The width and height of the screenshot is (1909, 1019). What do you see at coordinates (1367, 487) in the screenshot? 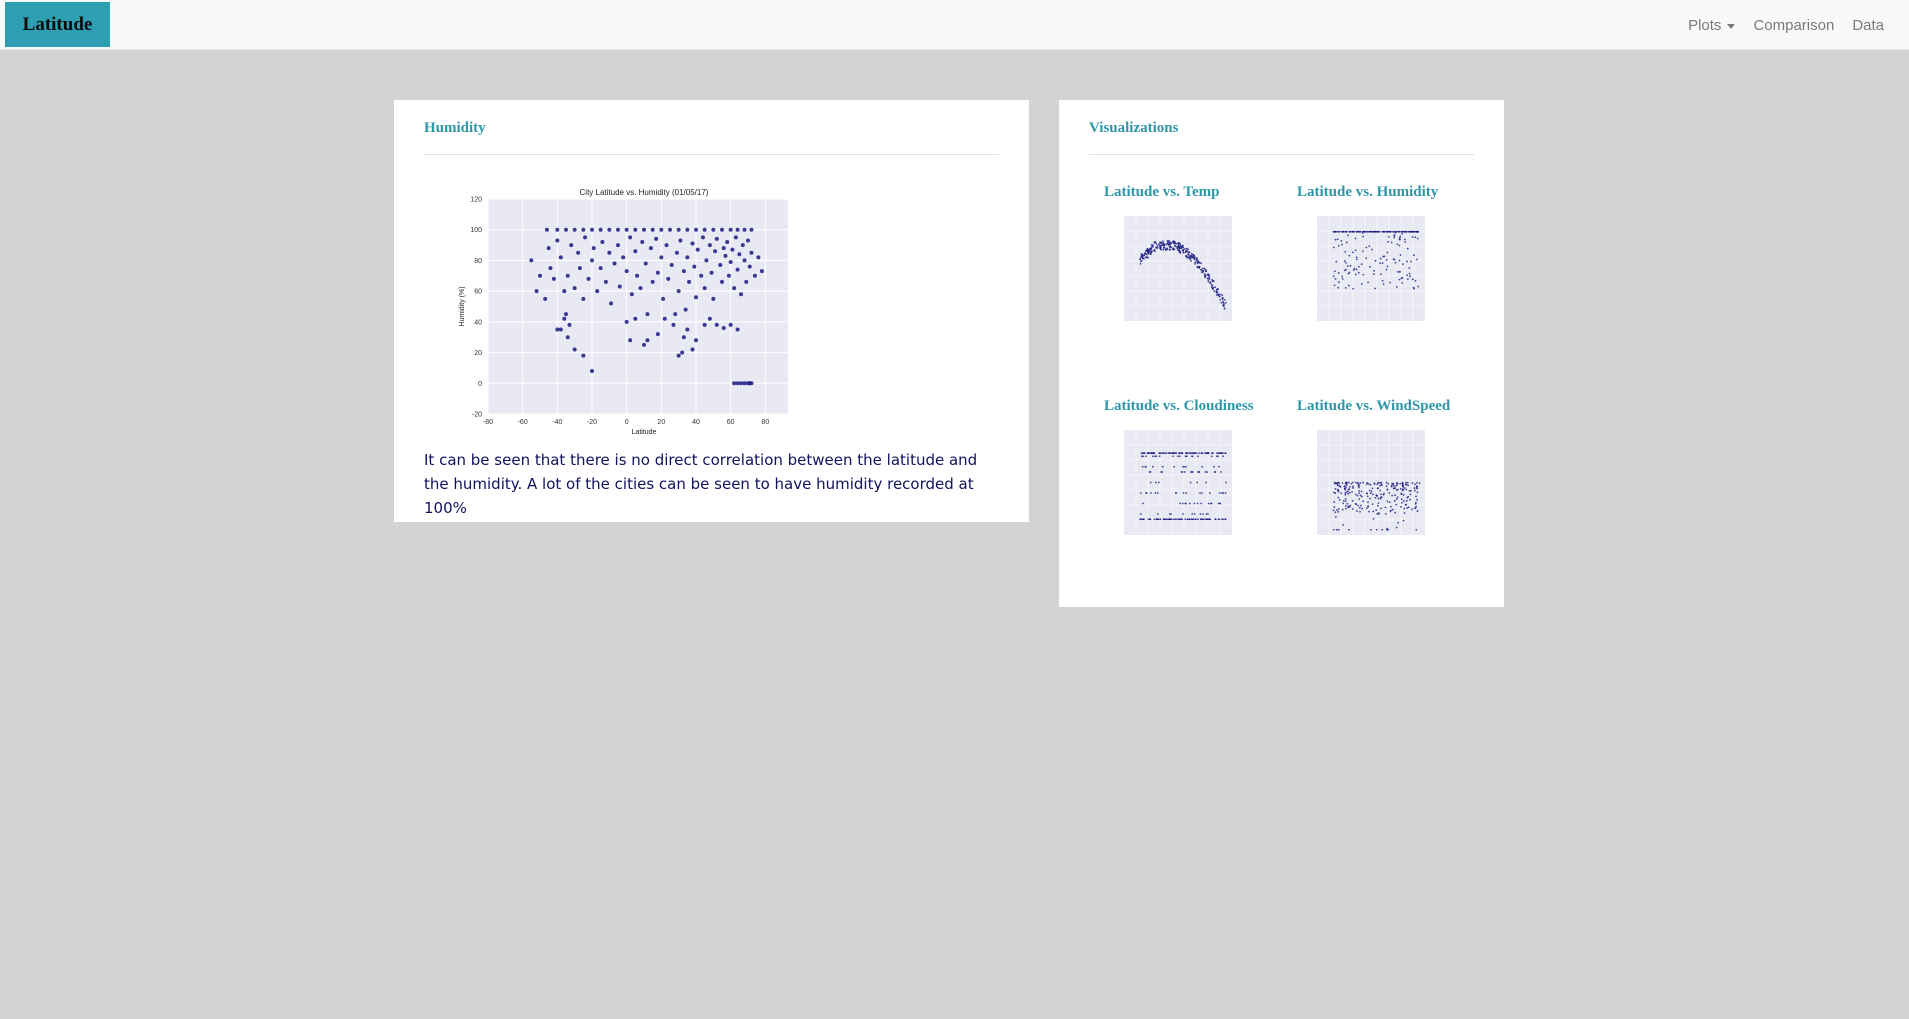
I see `thumbnail-windspeed` at bounding box center [1367, 487].